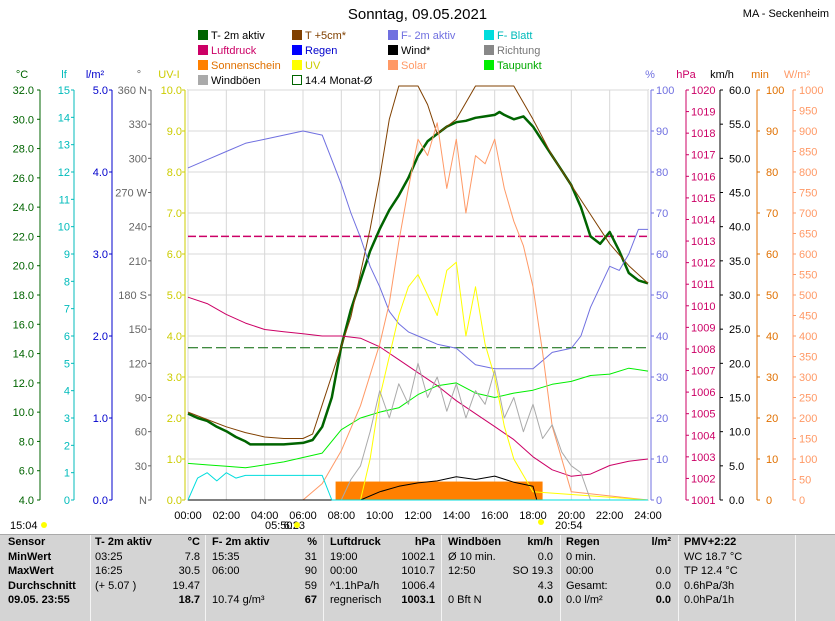 This screenshot has height=621, width=835. I want to click on druck-tick-label: 1019, so click(703, 113).